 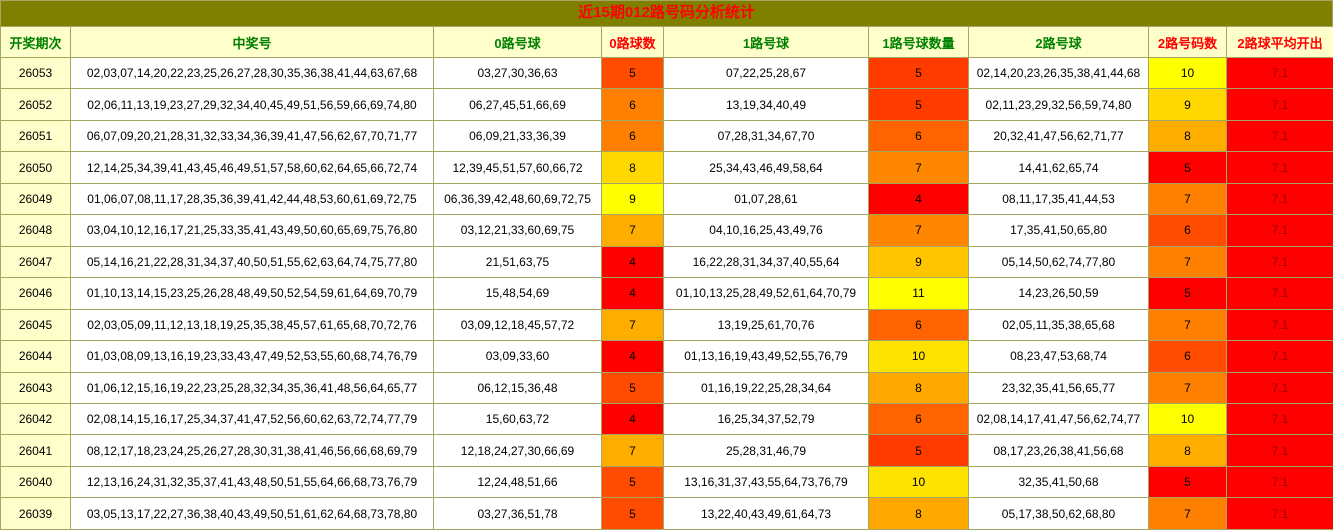 I want to click on col-header-road2: 2路号球, so click(x=1058, y=42).